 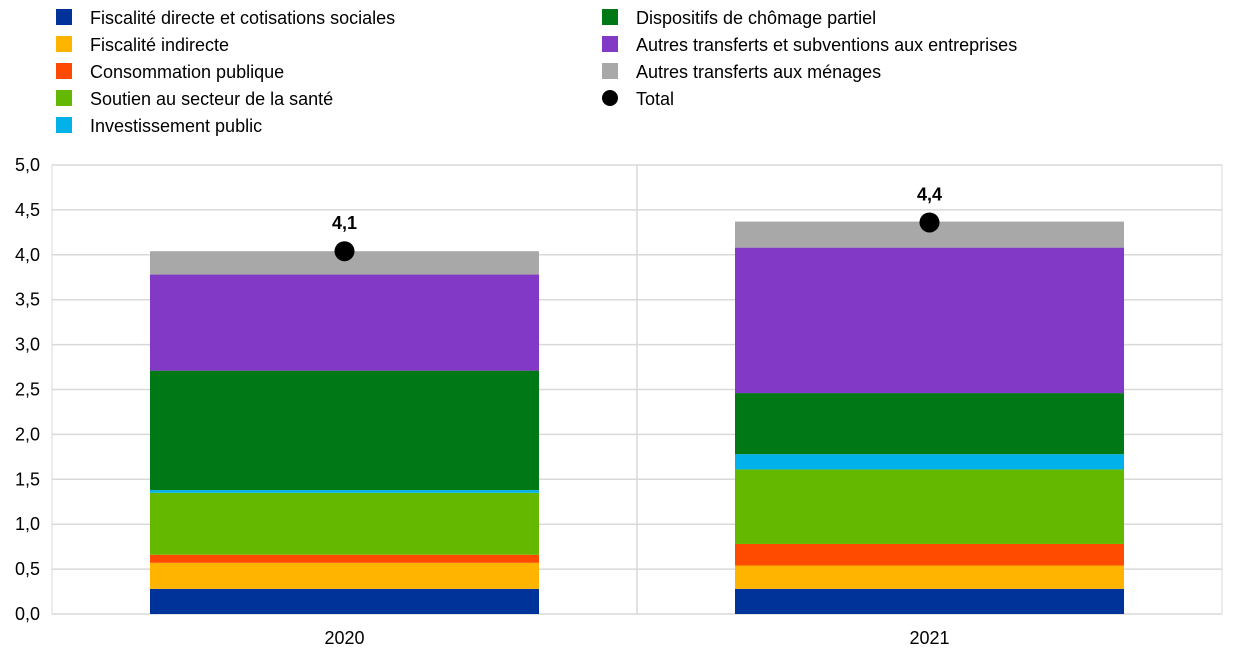 What do you see at coordinates (27, 300) in the screenshot?
I see `y-tick-label: 3,5` at bounding box center [27, 300].